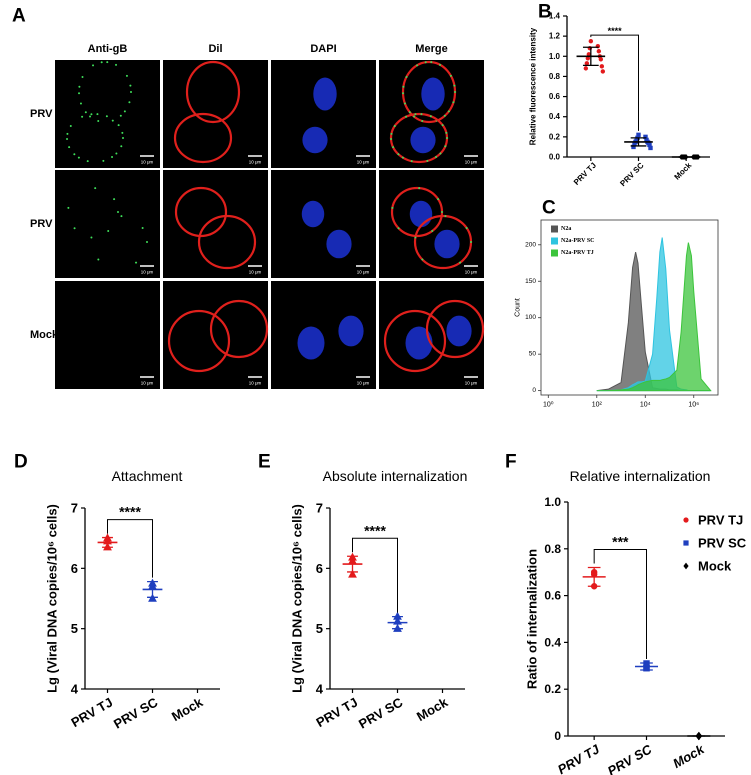 The image size is (751, 775). Describe the element at coordinates (555, 157) in the screenshot. I see `y-tick-label: 0.0` at that location.